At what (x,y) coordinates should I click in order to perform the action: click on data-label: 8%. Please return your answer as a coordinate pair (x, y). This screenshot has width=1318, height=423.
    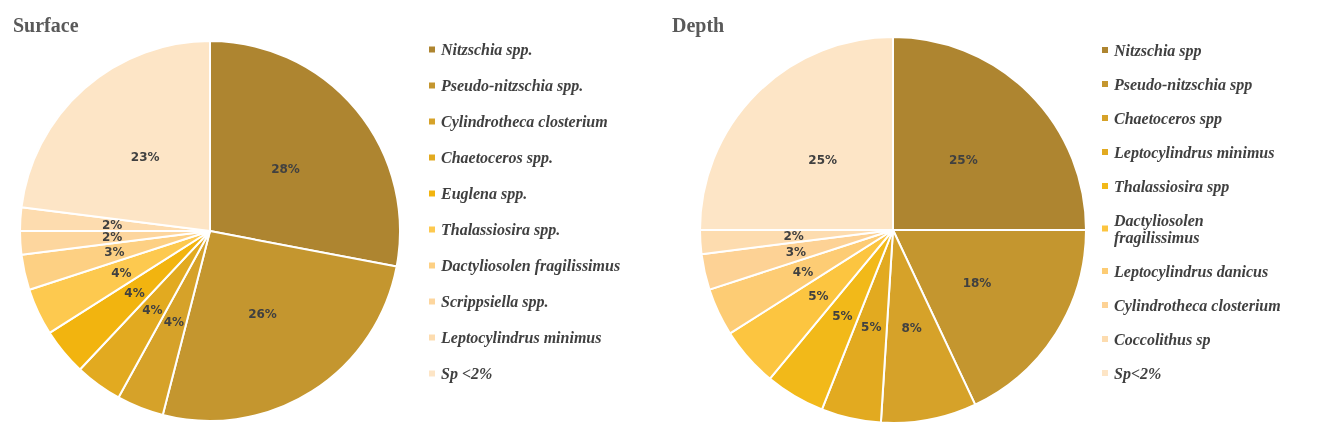
    Looking at the image, I should click on (911, 327).